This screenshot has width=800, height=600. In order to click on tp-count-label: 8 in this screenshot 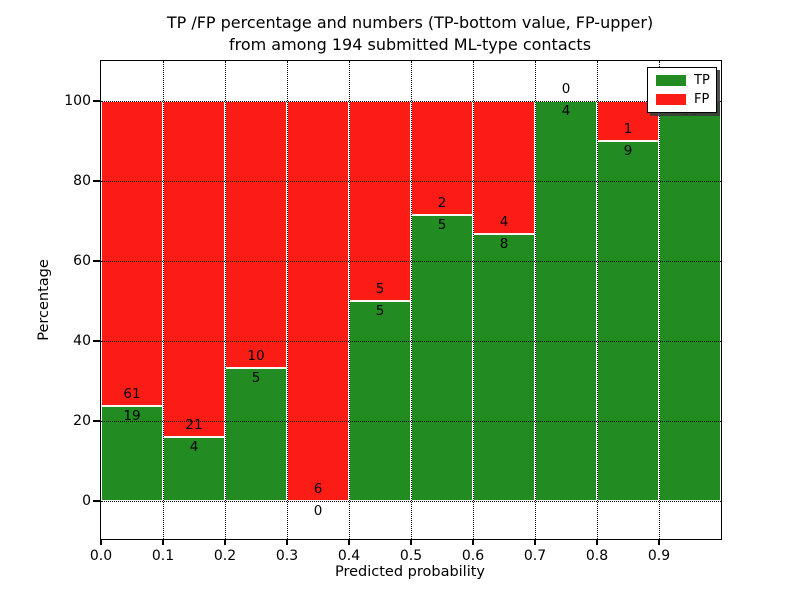, I will do `click(504, 244)`.